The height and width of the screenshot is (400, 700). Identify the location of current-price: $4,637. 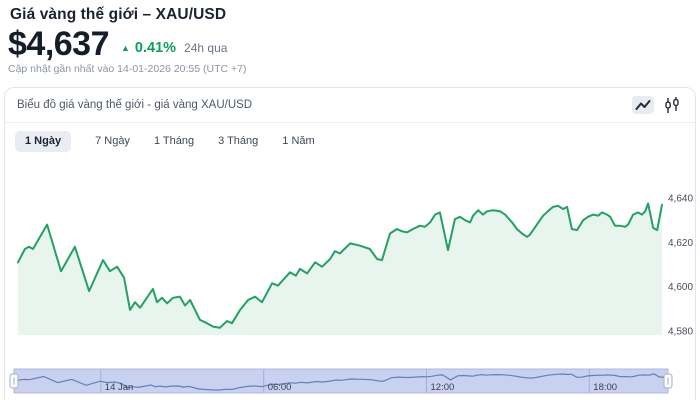
(59, 44).